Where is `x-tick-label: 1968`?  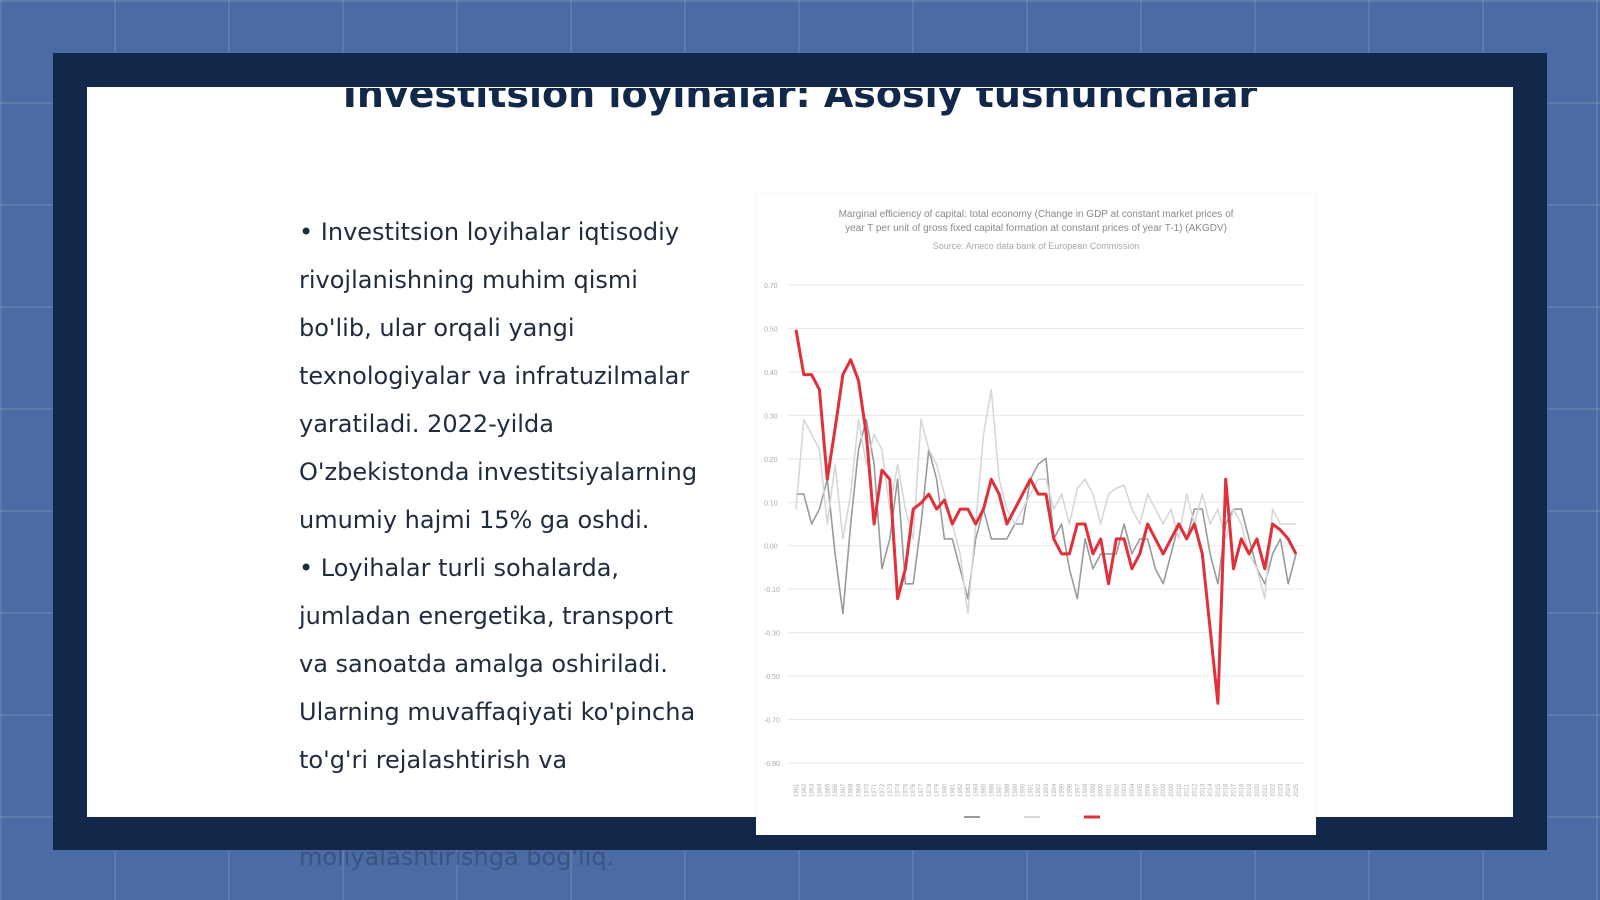
x-tick-label: 1968 is located at coordinates (852, 790).